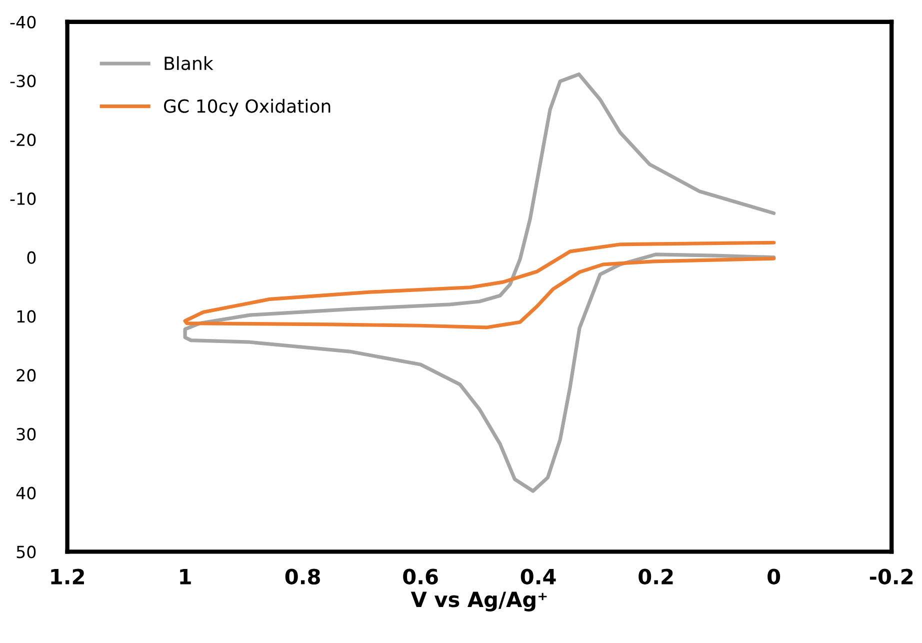  What do you see at coordinates (479, 285) in the screenshot?
I see `line-series` at bounding box center [479, 285].